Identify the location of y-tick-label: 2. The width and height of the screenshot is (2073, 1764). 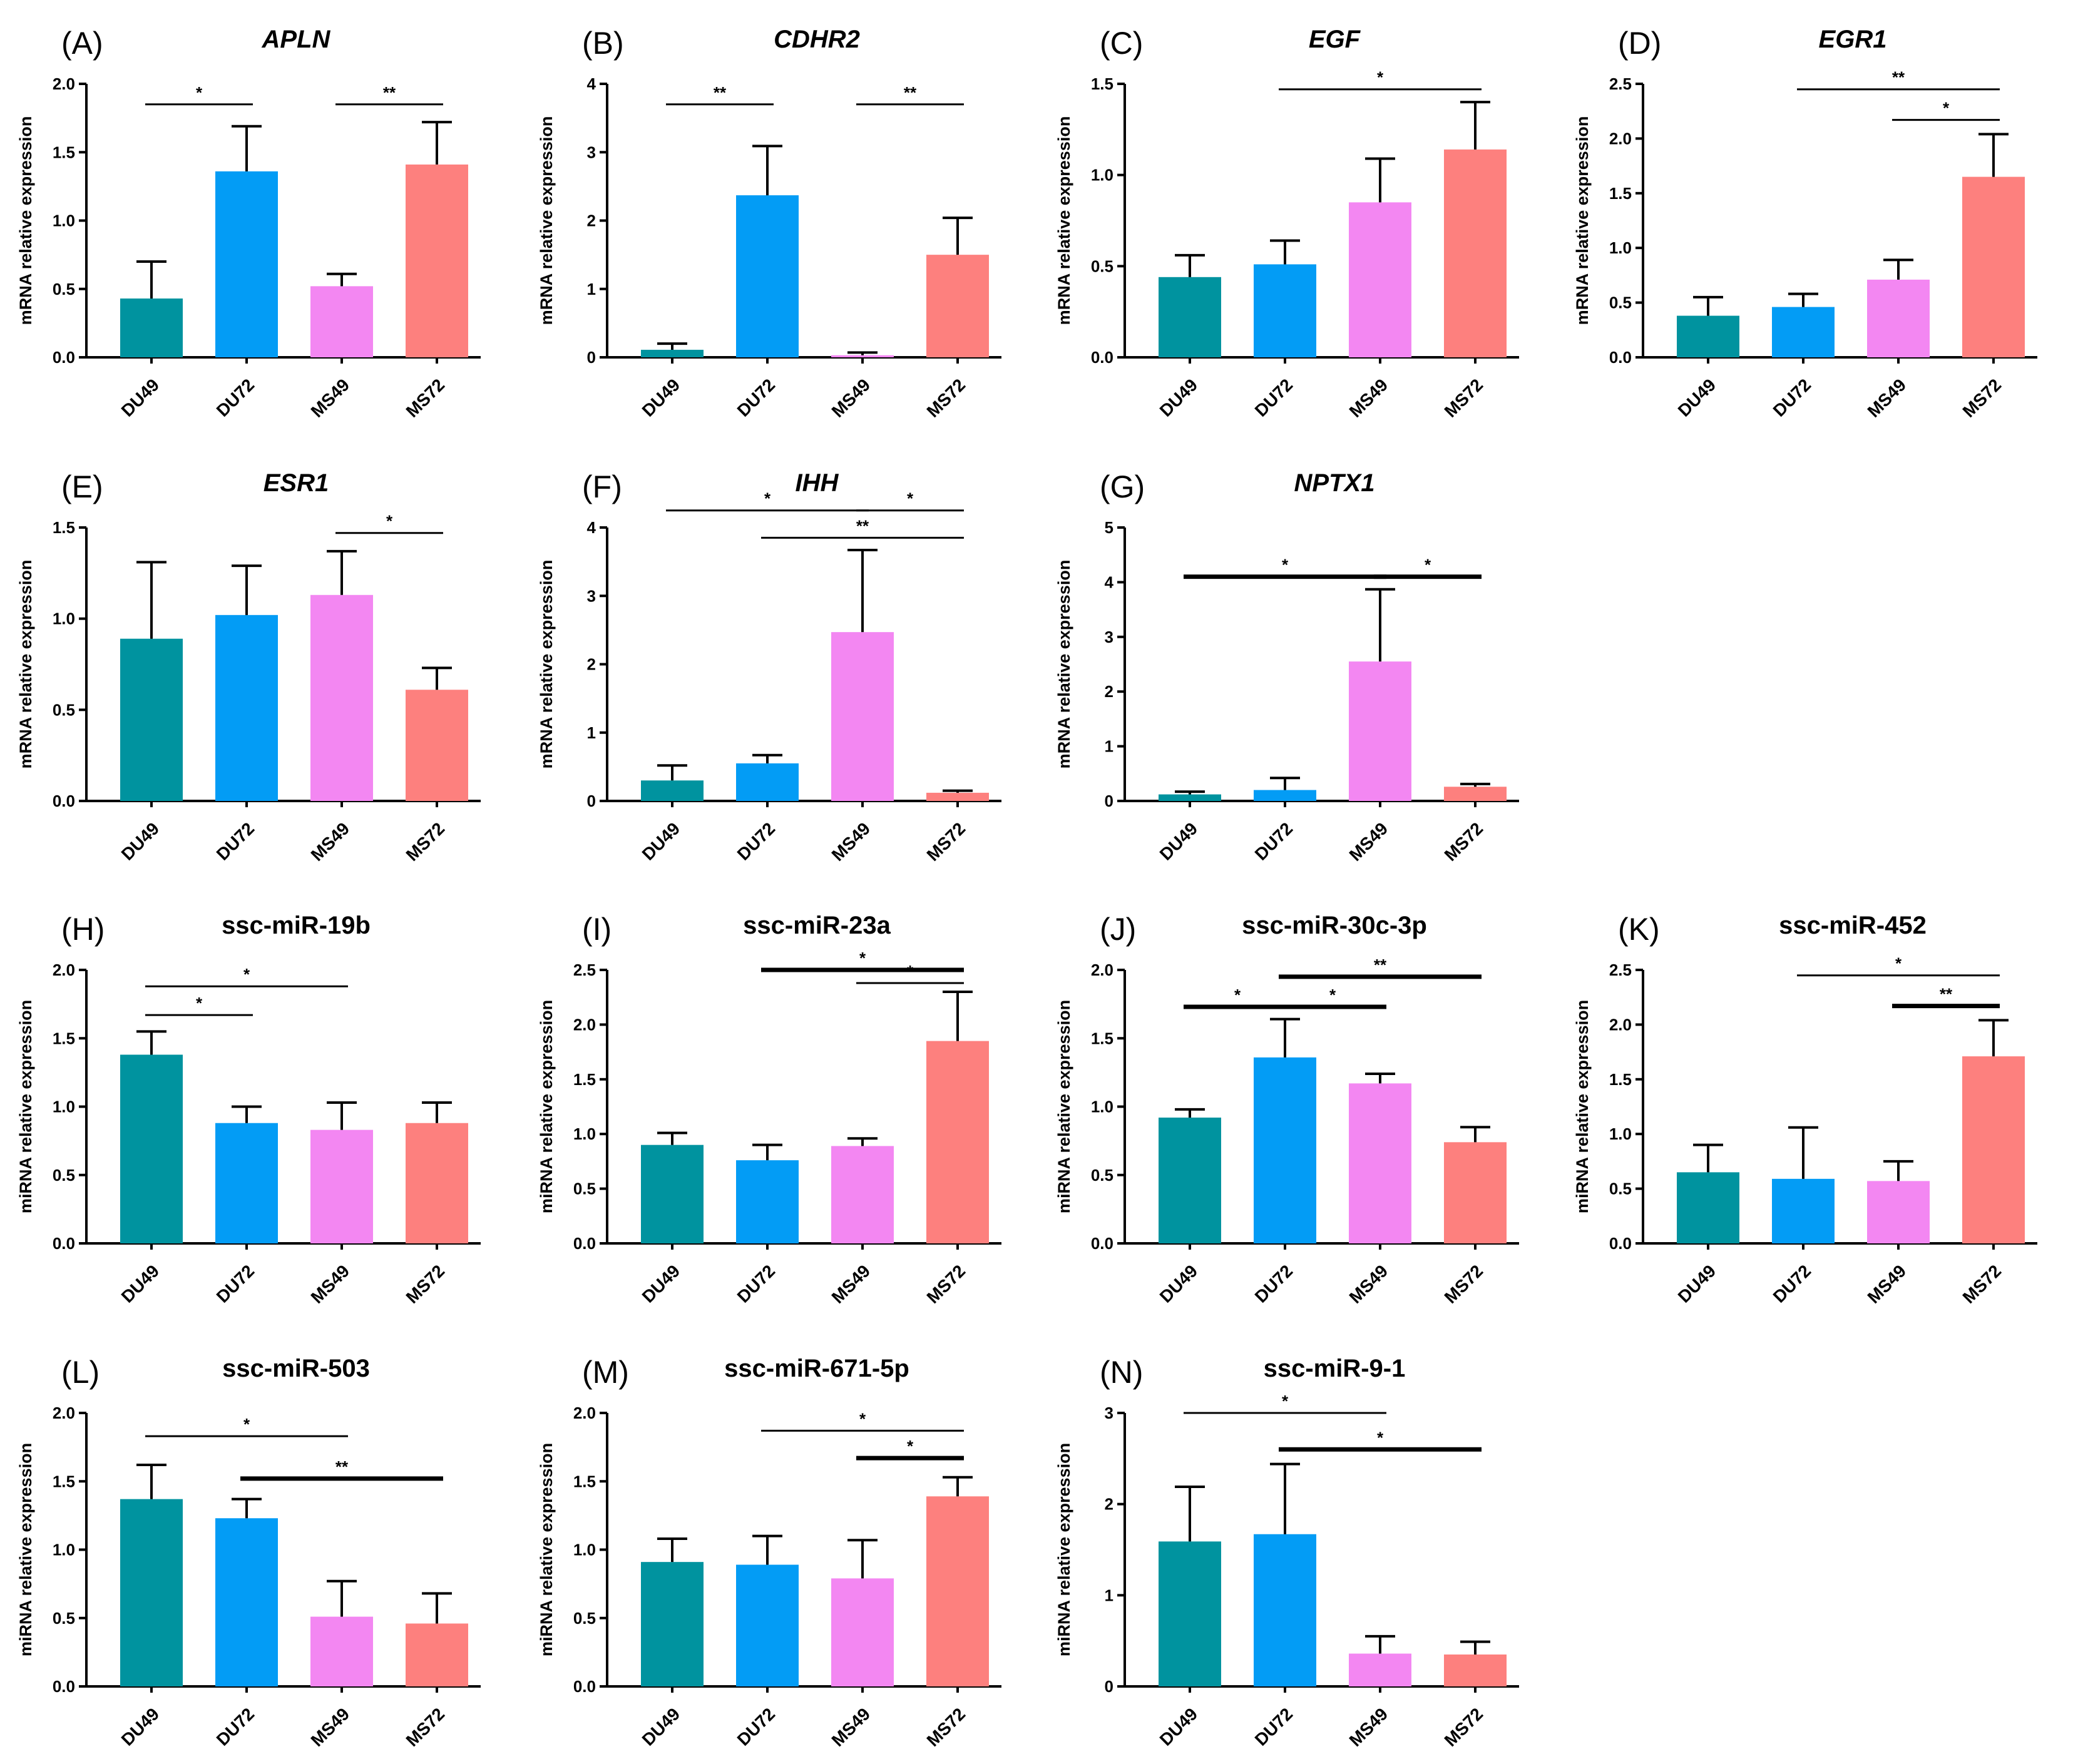
(1109, 1504).